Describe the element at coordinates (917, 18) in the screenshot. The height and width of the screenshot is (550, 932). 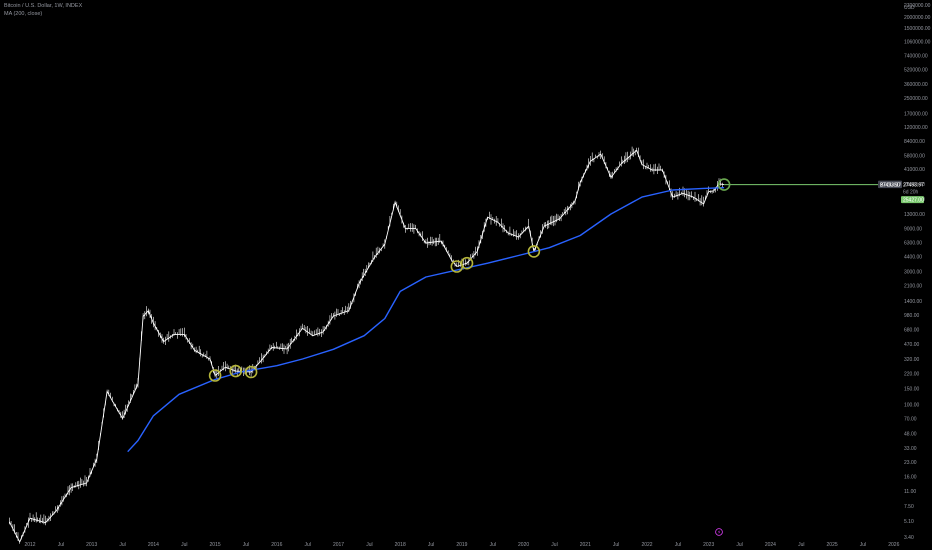
I see `y-tick-label: 2000000.00` at that location.